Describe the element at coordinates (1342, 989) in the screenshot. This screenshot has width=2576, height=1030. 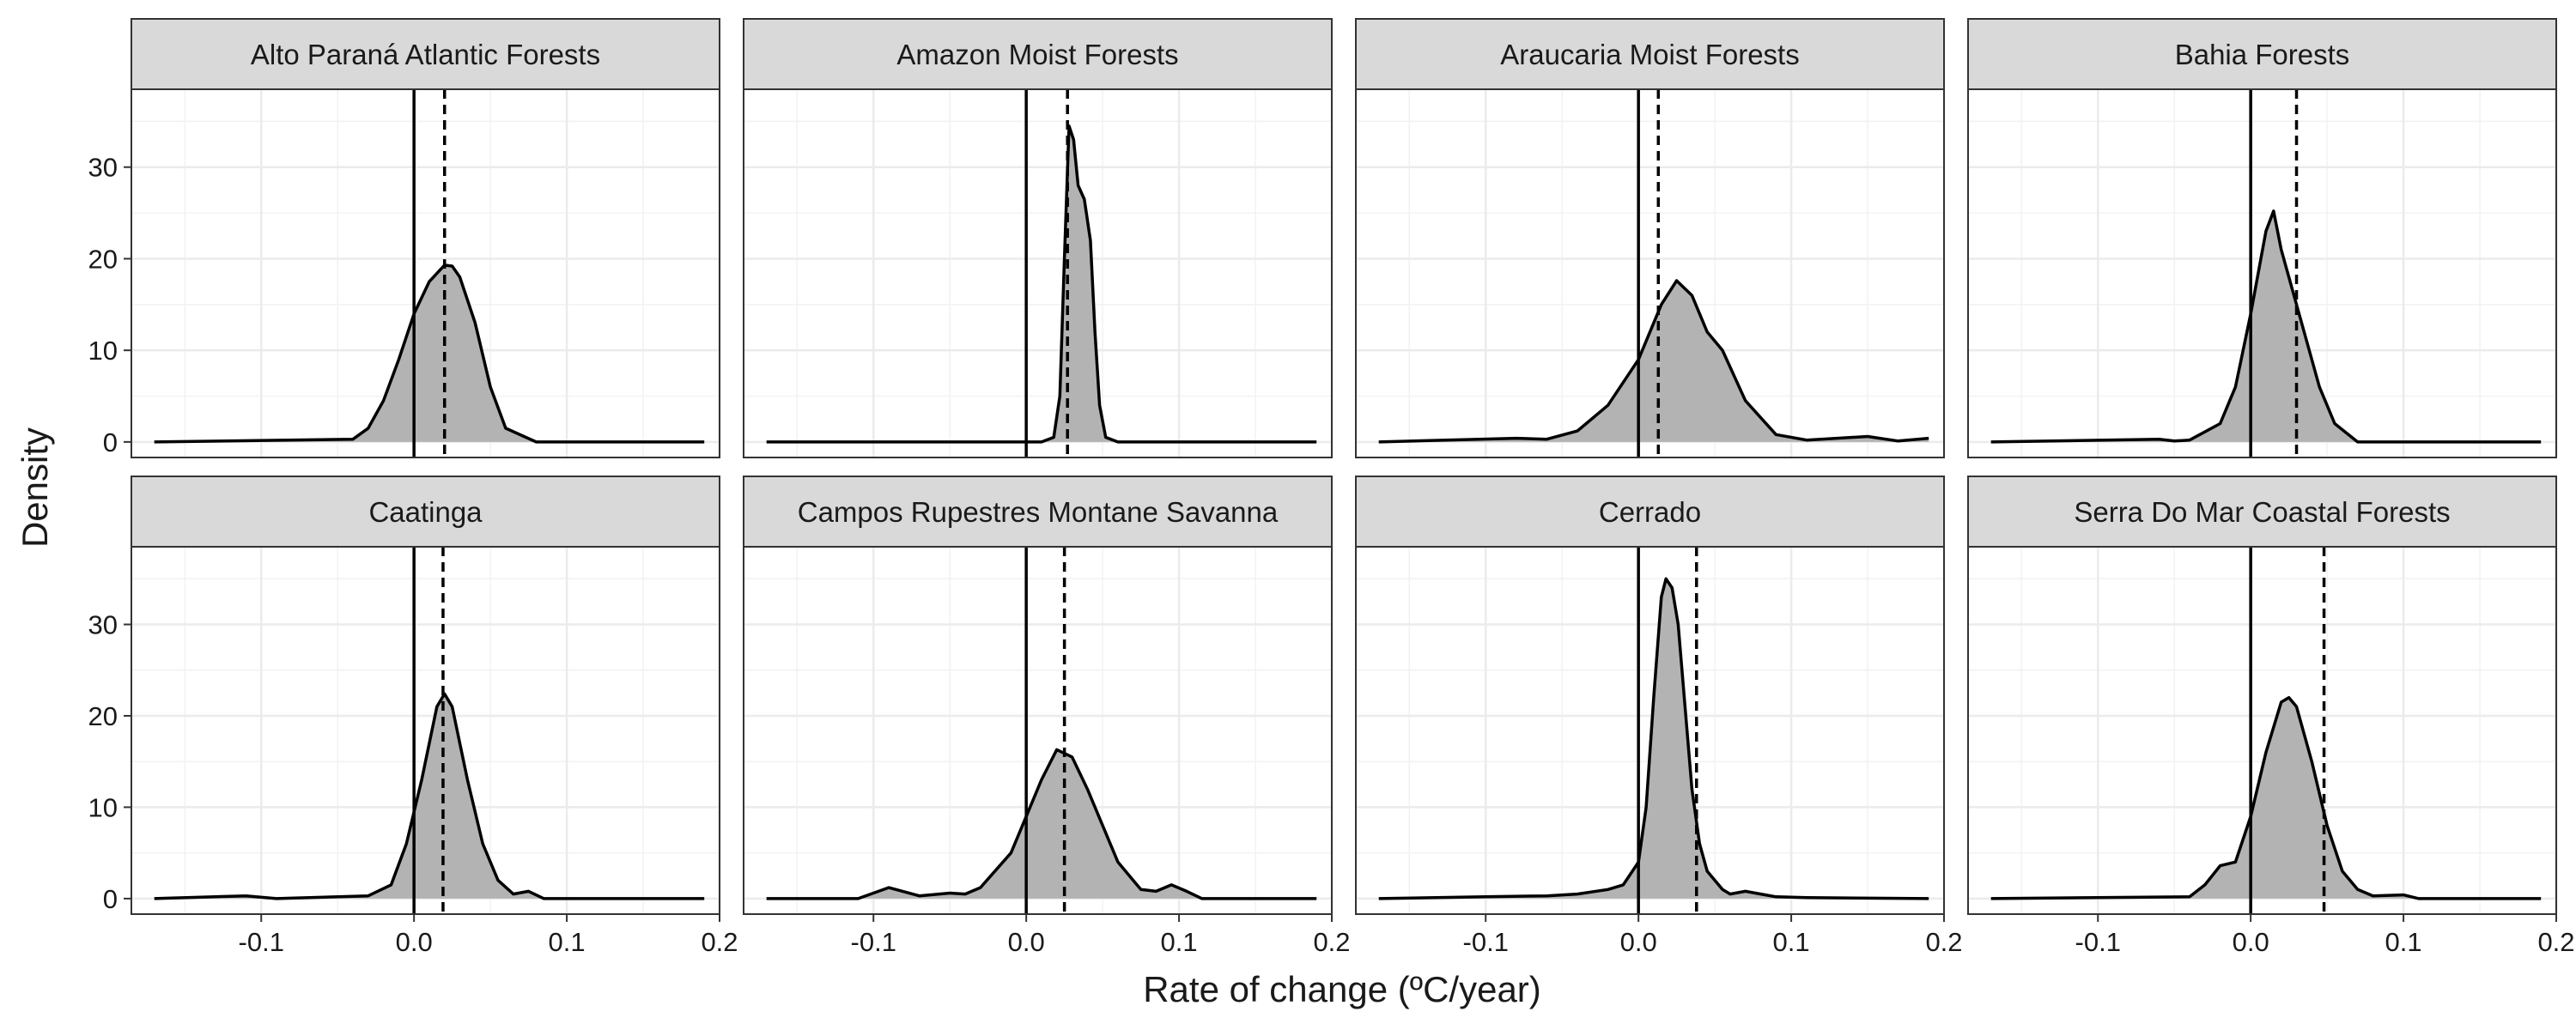
I see `x-axis-title: Rate of change (ºC/year)` at that location.